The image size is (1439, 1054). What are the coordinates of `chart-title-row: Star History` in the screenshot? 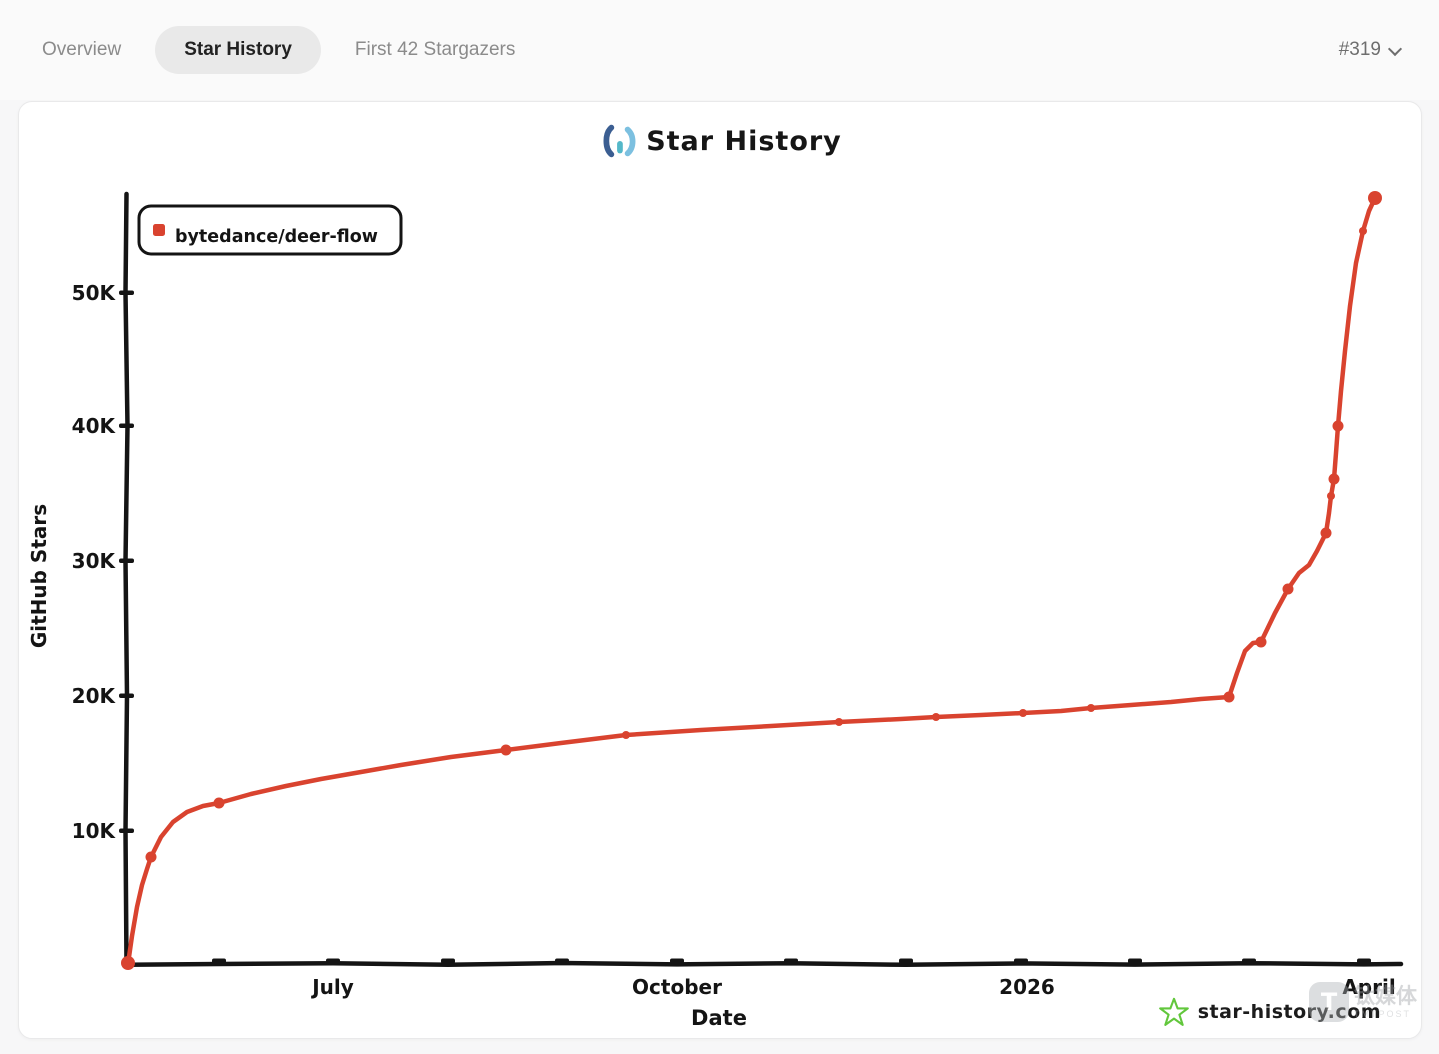 It's located at (720, 141).